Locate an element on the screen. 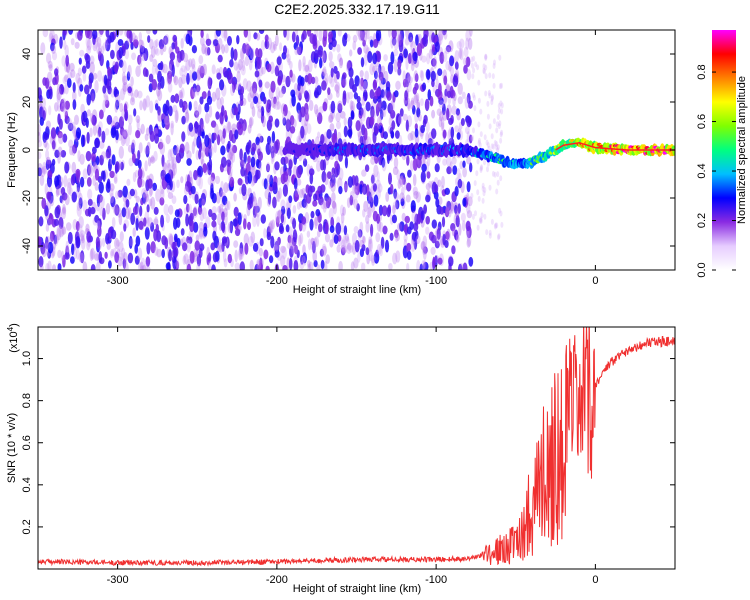 This screenshot has width=750, height=600. snr-y-tick-label: 0.2 is located at coordinates (27, 526).